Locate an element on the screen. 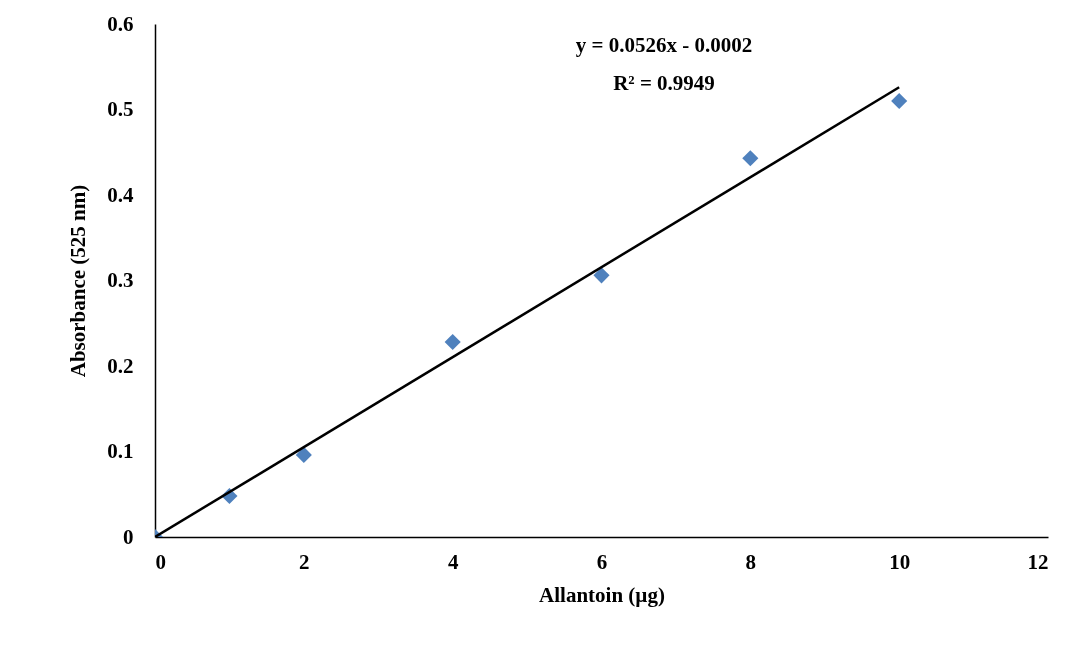  annotation: y = 0.0526x - 0.0002 is located at coordinates (664, 45).